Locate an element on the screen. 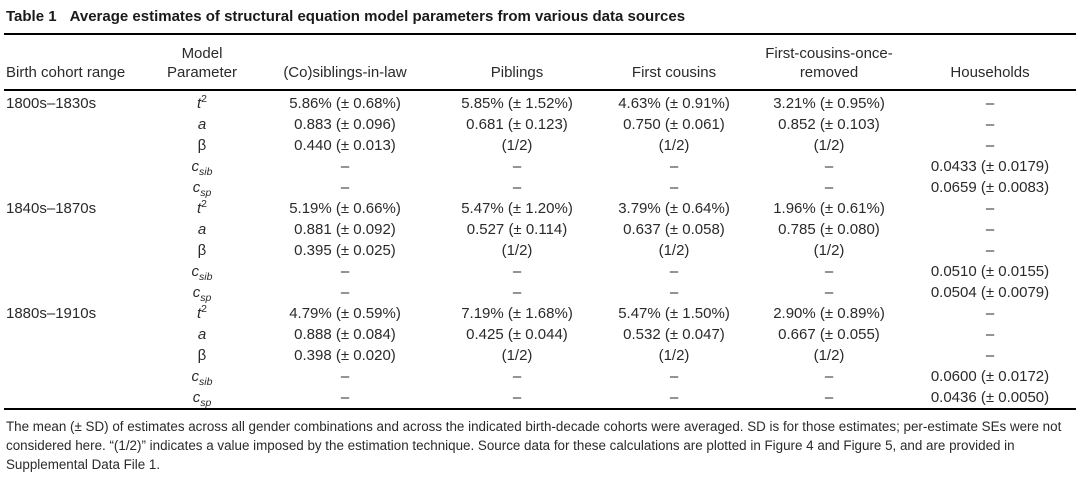 The width and height of the screenshot is (1080, 486). cell-value: 0.785 (± 0.080) is located at coordinates (829, 229).